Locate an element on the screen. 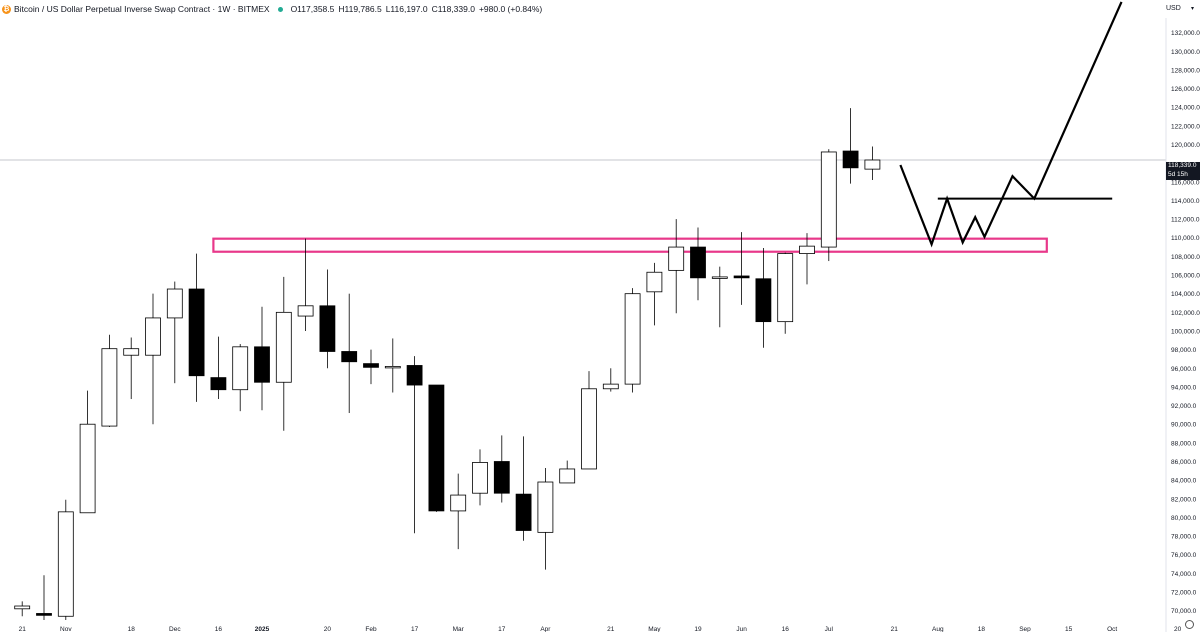 This screenshot has height=632, width=1200. resistance-zone is located at coordinates (630, 245).